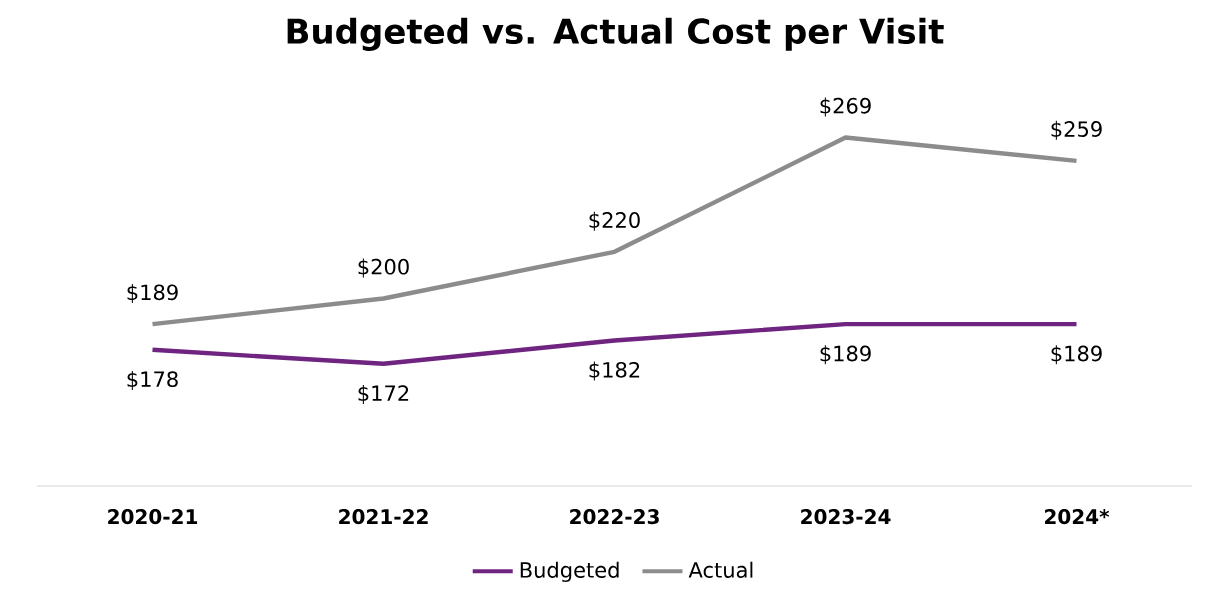 Image resolution: width=1222 pixels, height=602 pixels. I want to click on x-tick-label: 2021-22, so click(383, 517).